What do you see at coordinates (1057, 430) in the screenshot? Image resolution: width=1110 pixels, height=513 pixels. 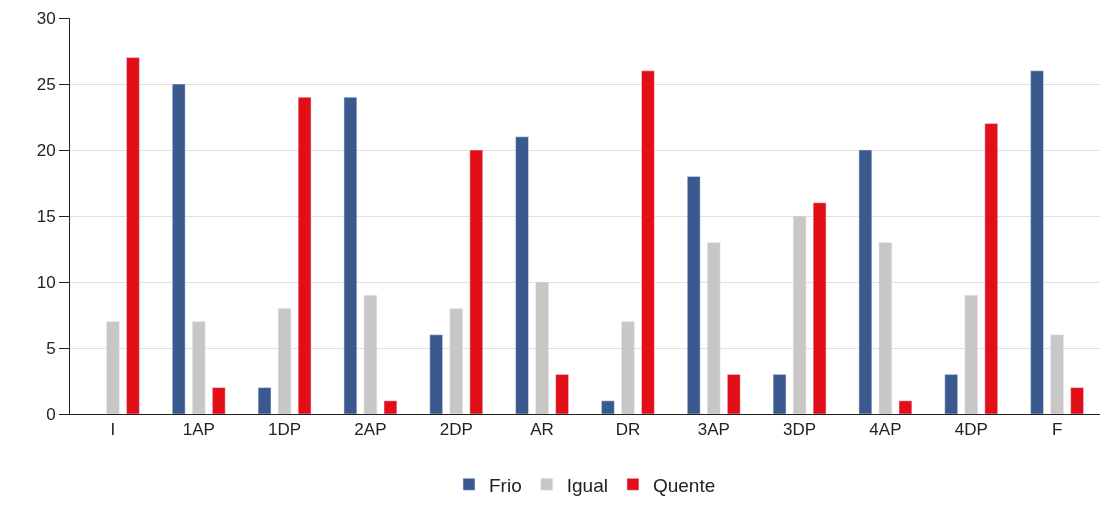 I see `x-tick-label: F` at bounding box center [1057, 430].